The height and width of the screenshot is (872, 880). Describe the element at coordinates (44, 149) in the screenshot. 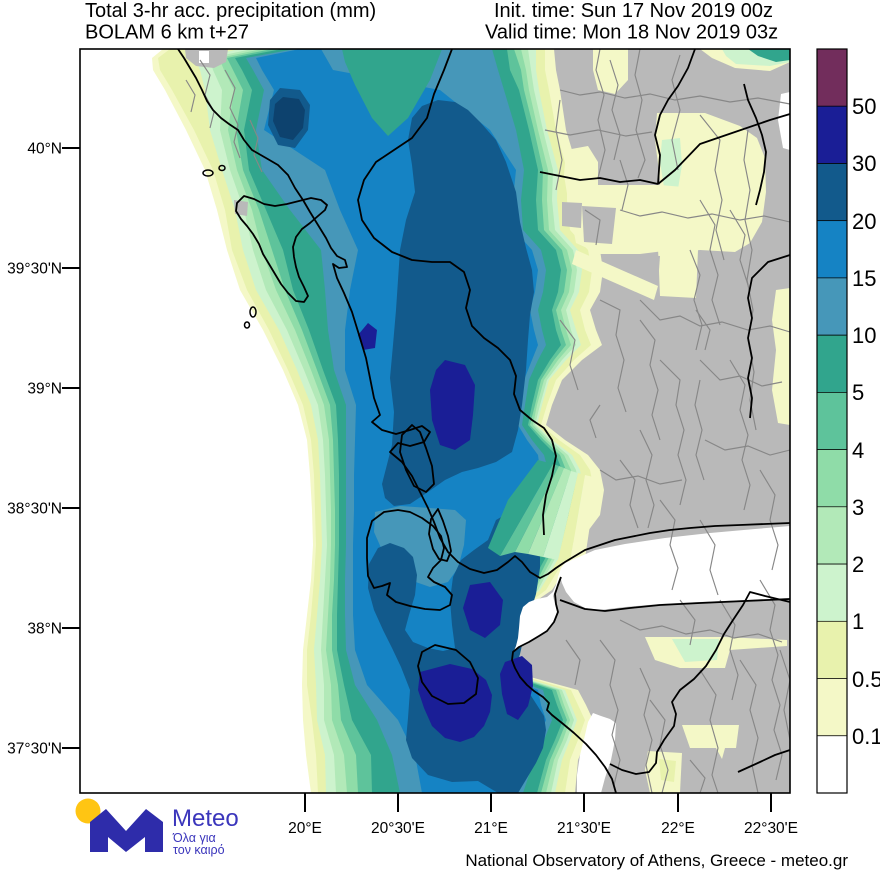

I see `svg-text: 40°N` at that location.